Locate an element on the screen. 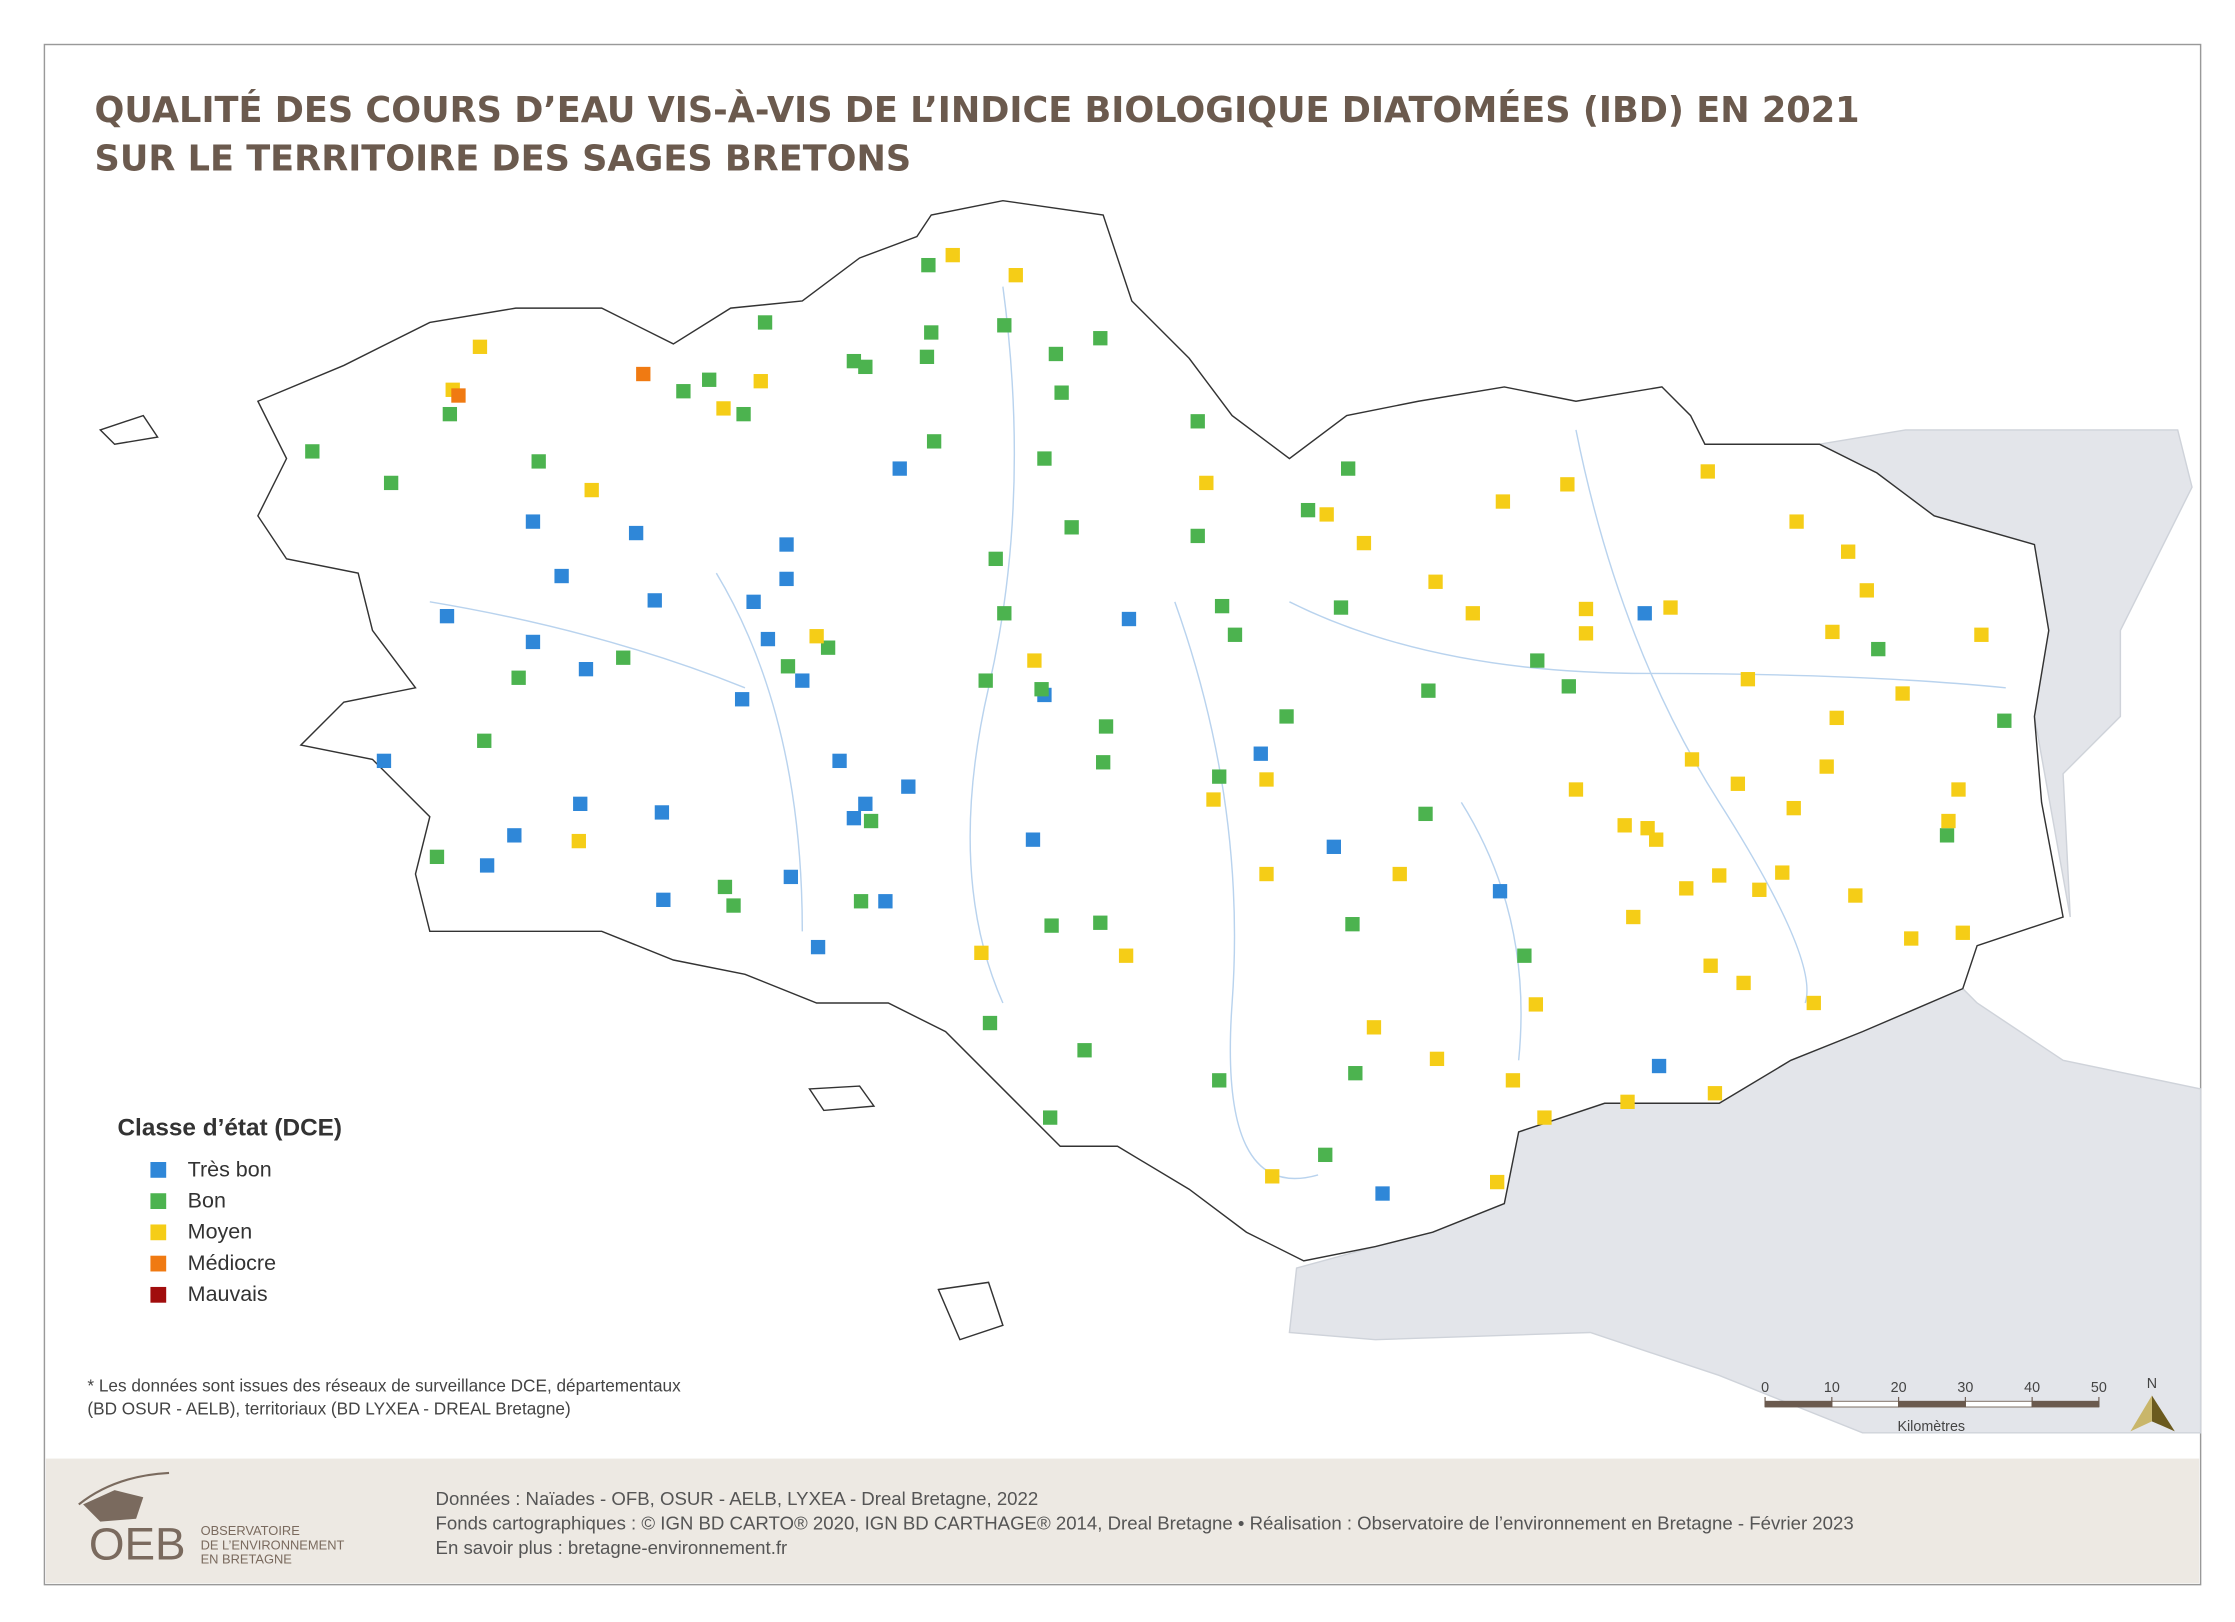 The image size is (2235, 1622). legend-label: Très bon is located at coordinates (230, 1169).